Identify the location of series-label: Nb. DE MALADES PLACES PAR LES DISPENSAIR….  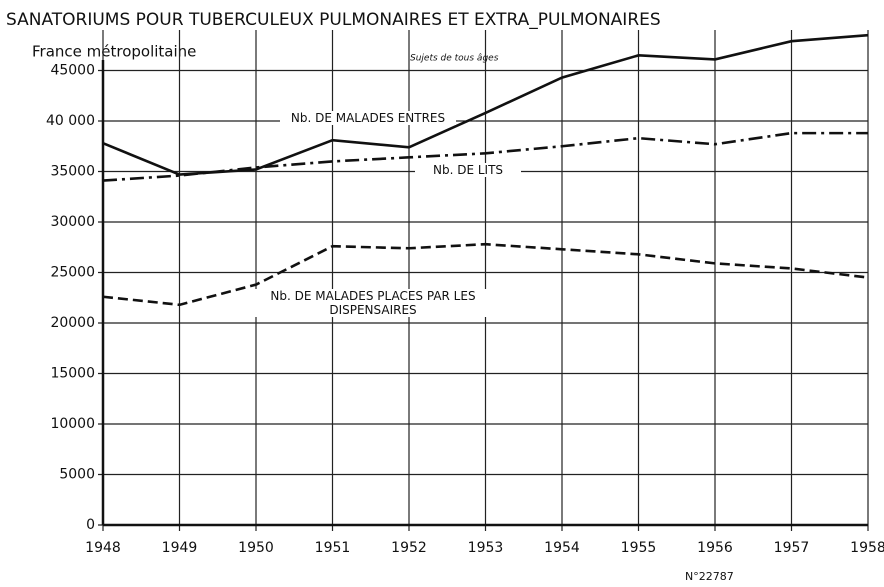
(373, 303).